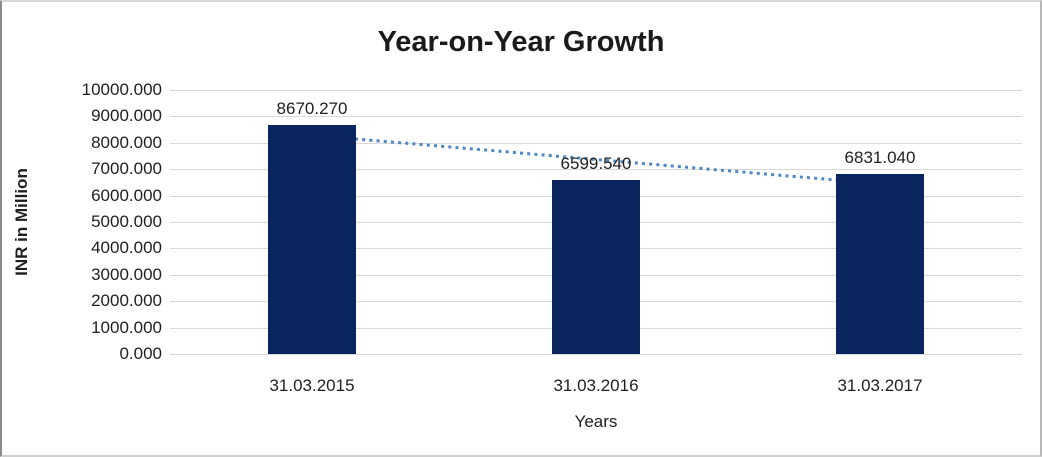  I want to click on y-tick-label: 7000.000, so click(126, 169).